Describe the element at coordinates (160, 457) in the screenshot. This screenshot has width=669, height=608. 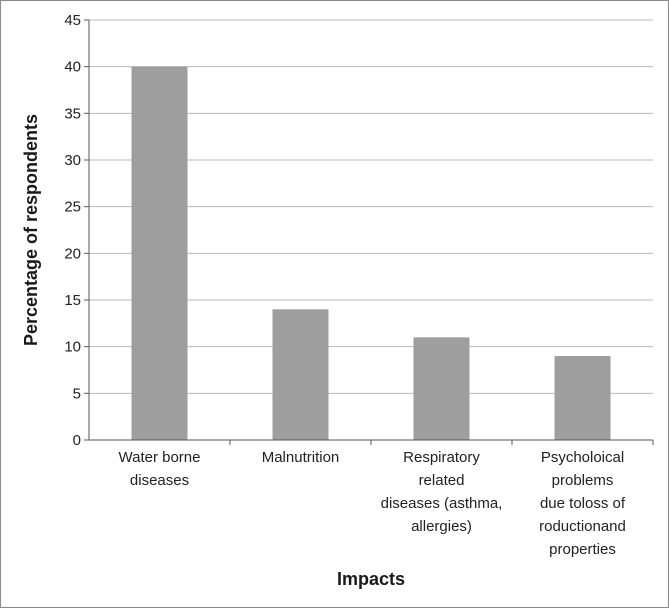
I see `x-category-label-line: Water borne` at that location.